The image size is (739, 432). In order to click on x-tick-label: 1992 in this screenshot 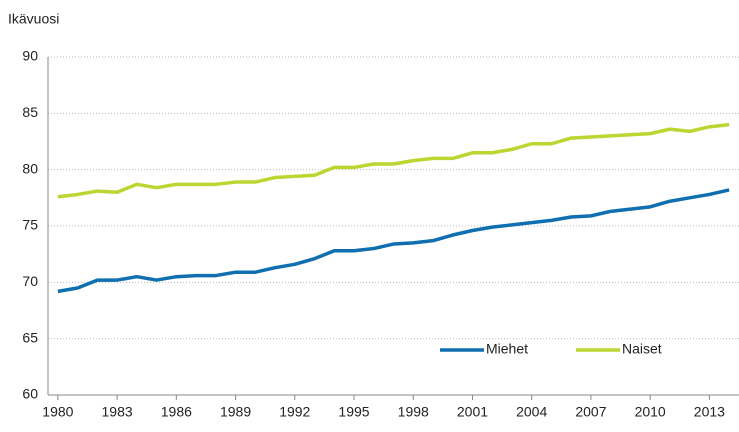, I will do `click(294, 412)`.